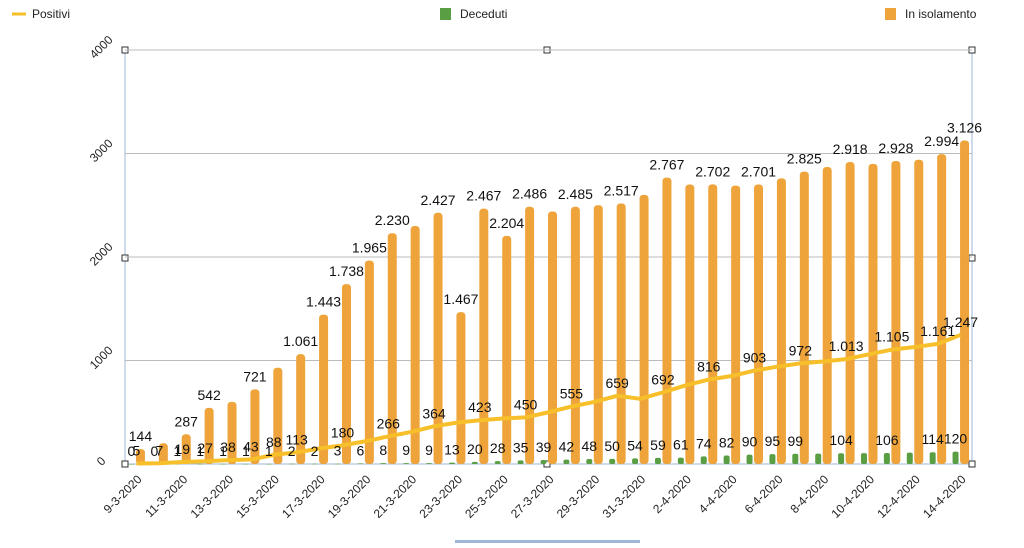  What do you see at coordinates (251, 447) in the screenshot?
I see `data-label: 43` at bounding box center [251, 447].